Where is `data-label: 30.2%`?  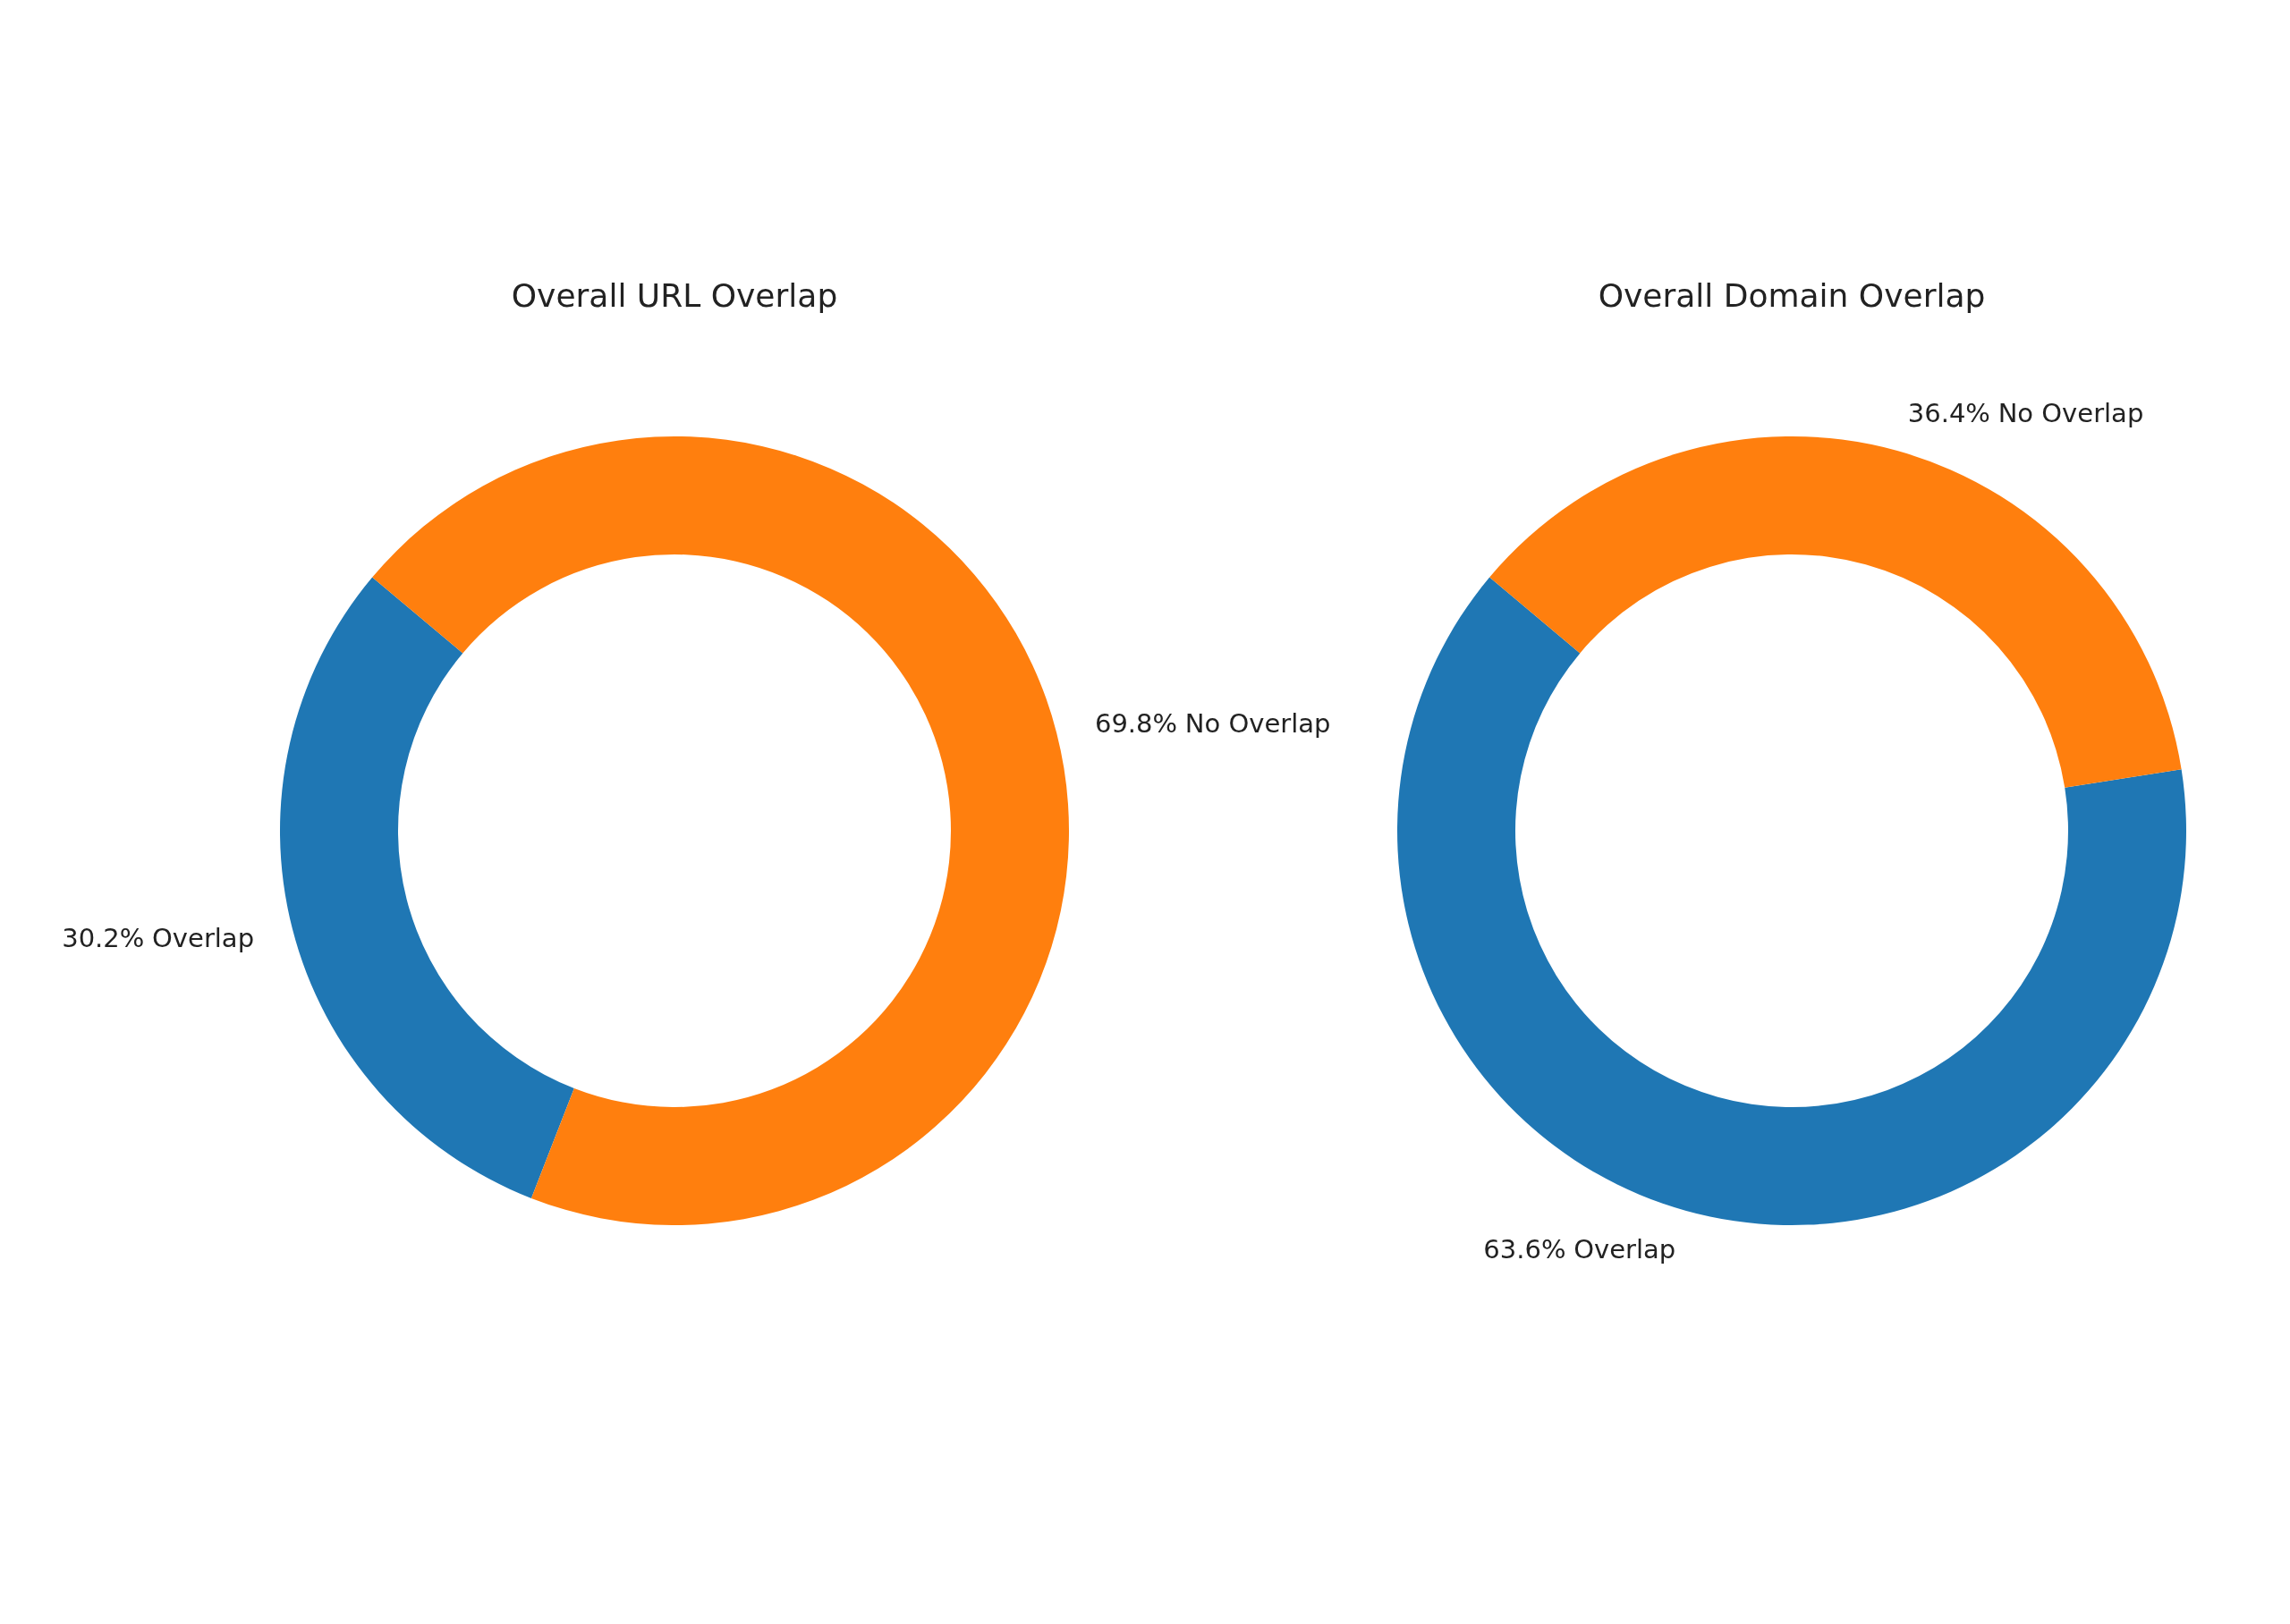
data-label: 30.2% is located at coordinates (103, 939).